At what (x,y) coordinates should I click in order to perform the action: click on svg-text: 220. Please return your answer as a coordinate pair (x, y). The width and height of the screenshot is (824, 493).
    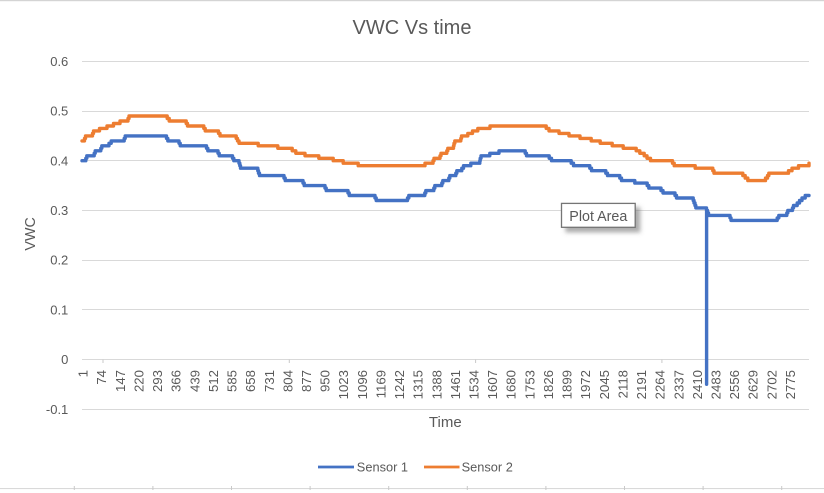
    Looking at the image, I should click on (138, 381).